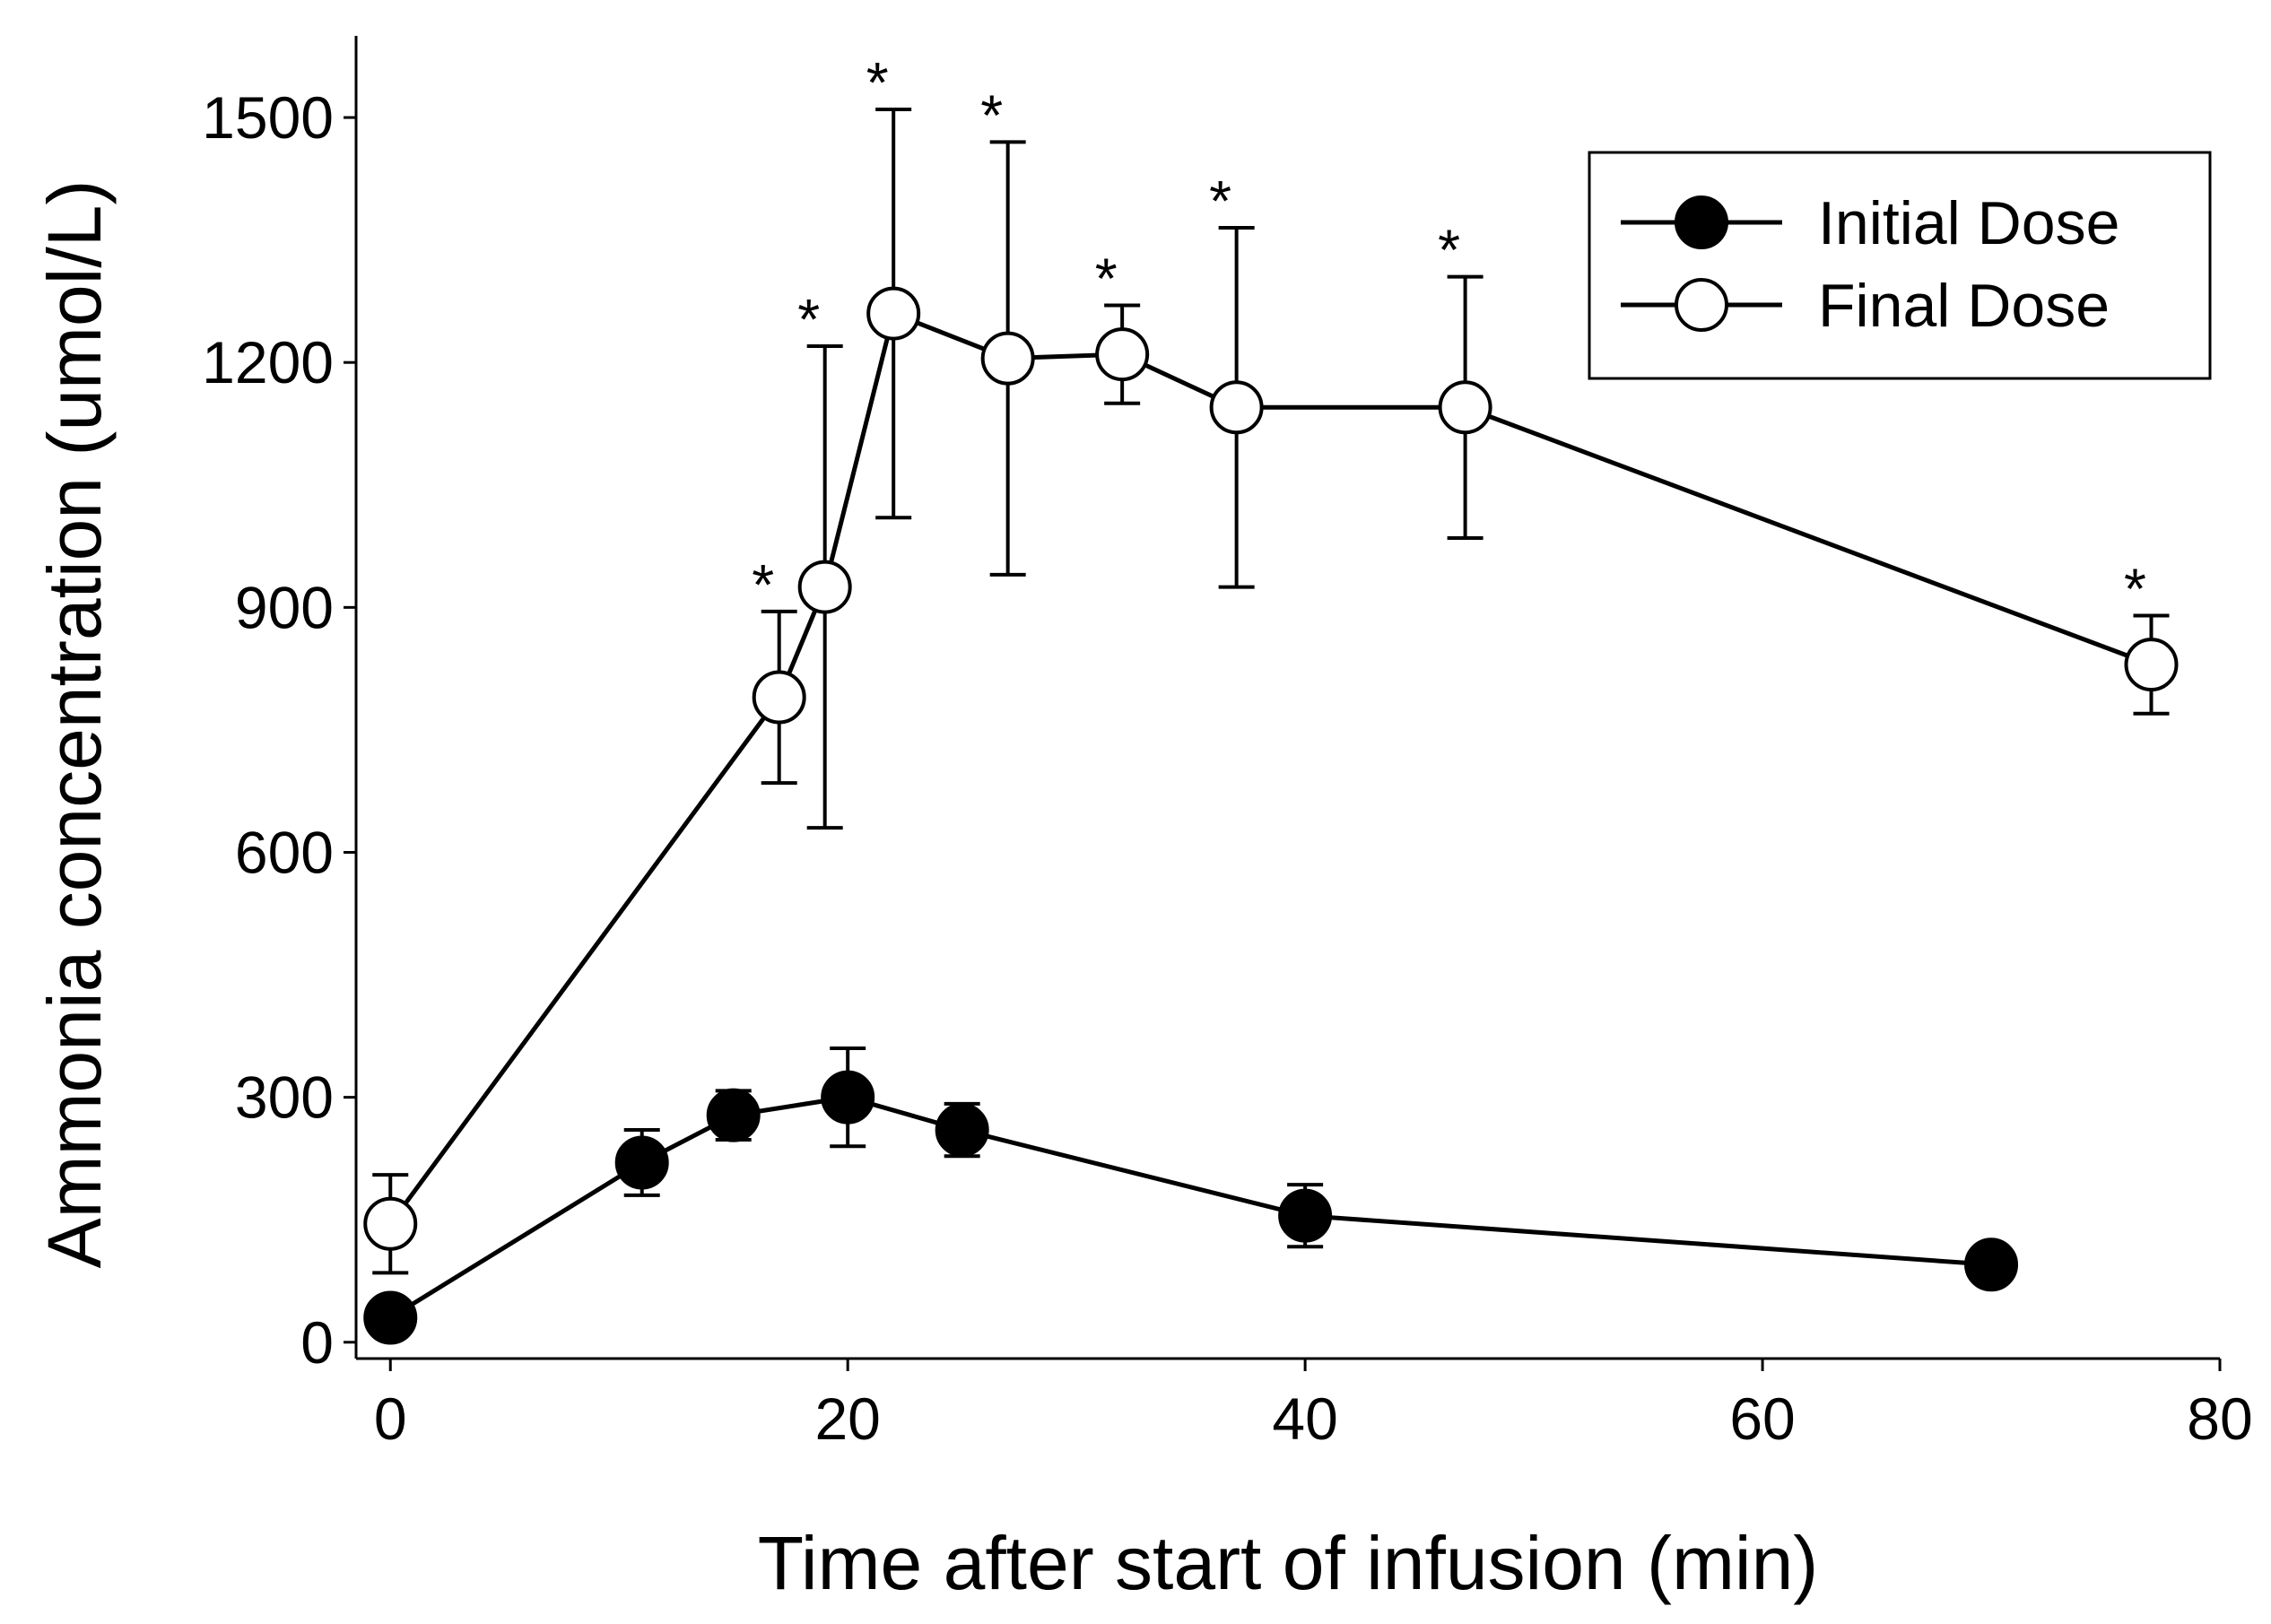 The height and width of the screenshot is (1624, 2271). Describe the element at coordinates (390, 1418) in the screenshot. I see `x-tick-label: 0` at that location.